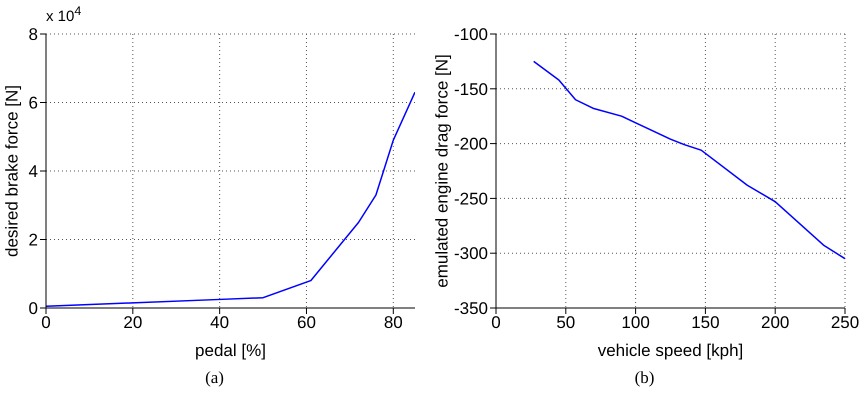  I want to click on y-tick-label: -300, so click(471, 254).